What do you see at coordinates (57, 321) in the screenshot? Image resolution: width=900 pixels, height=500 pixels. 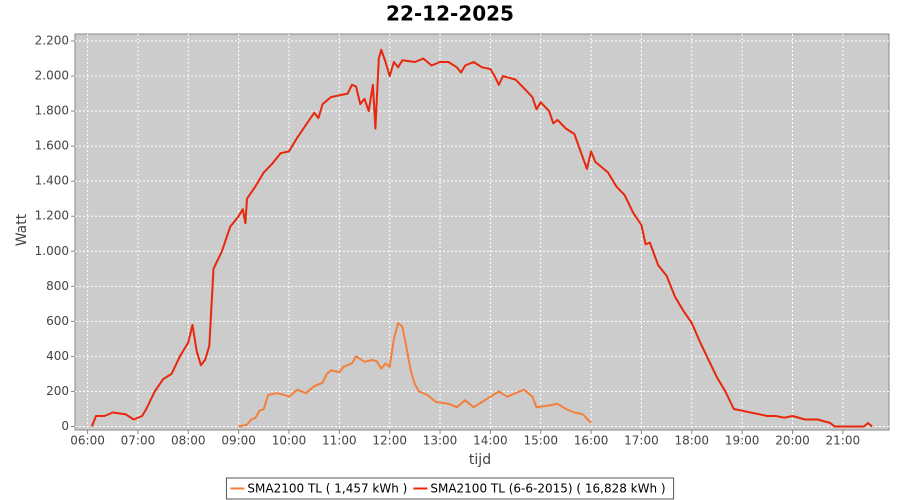 I see `y-tick-label: 600` at bounding box center [57, 321].